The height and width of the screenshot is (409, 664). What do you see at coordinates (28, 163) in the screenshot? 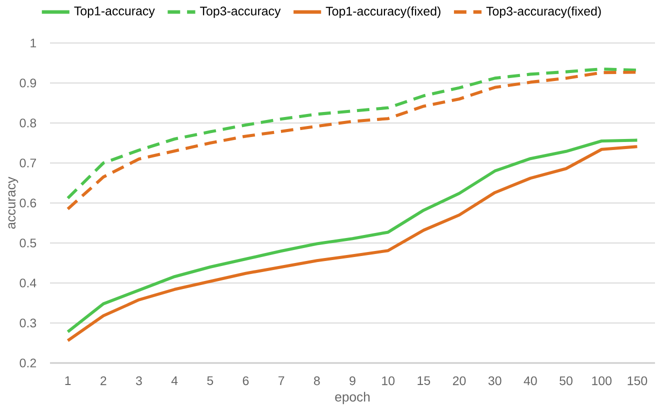
I see `y-tick-label: 0.7` at bounding box center [28, 163].